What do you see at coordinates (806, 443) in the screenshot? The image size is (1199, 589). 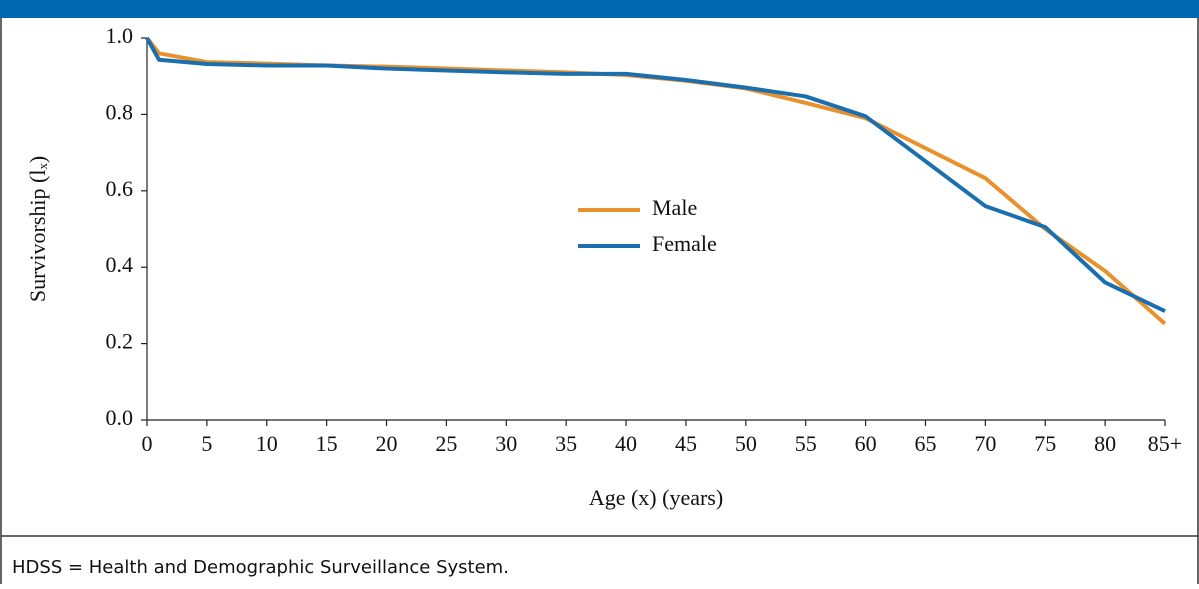 I see `x-tick-label: 55` at bounding box center [806, 443].